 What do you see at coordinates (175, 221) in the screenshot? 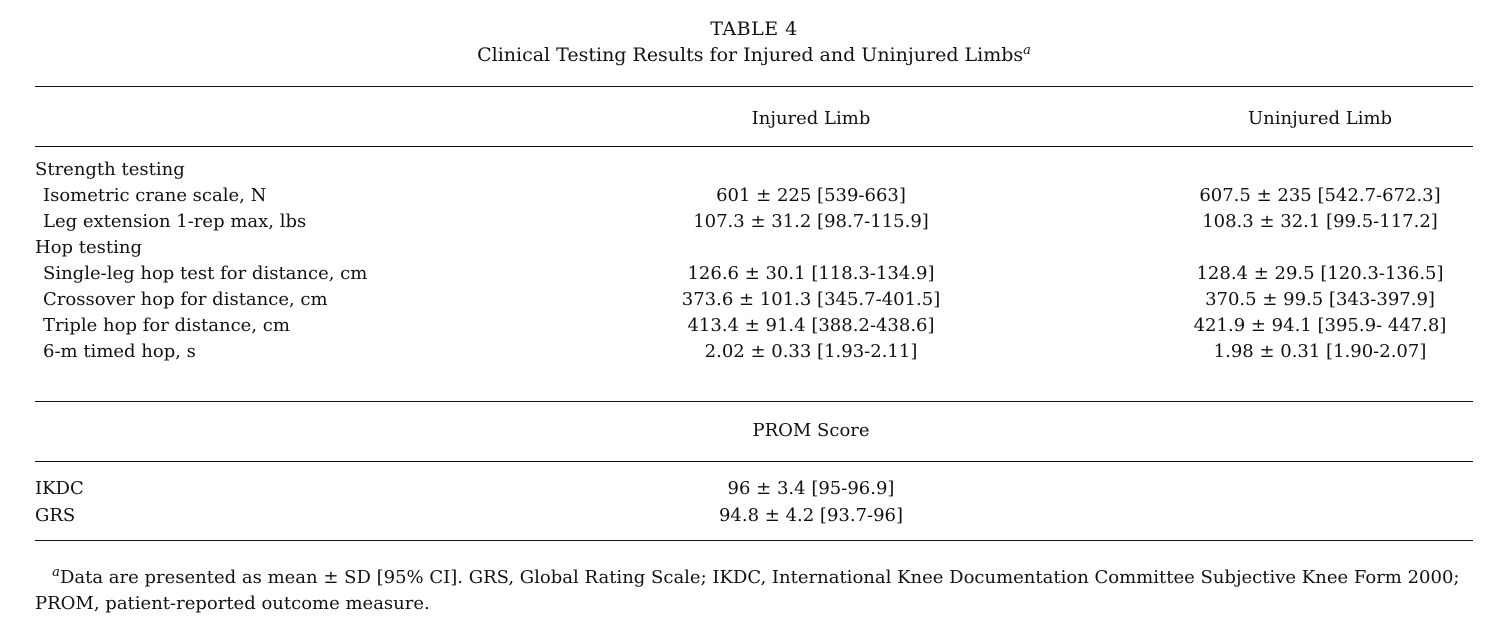
I see `row-label: Leg extension 1-rep max, lbs` at bounding box center [175, 221].